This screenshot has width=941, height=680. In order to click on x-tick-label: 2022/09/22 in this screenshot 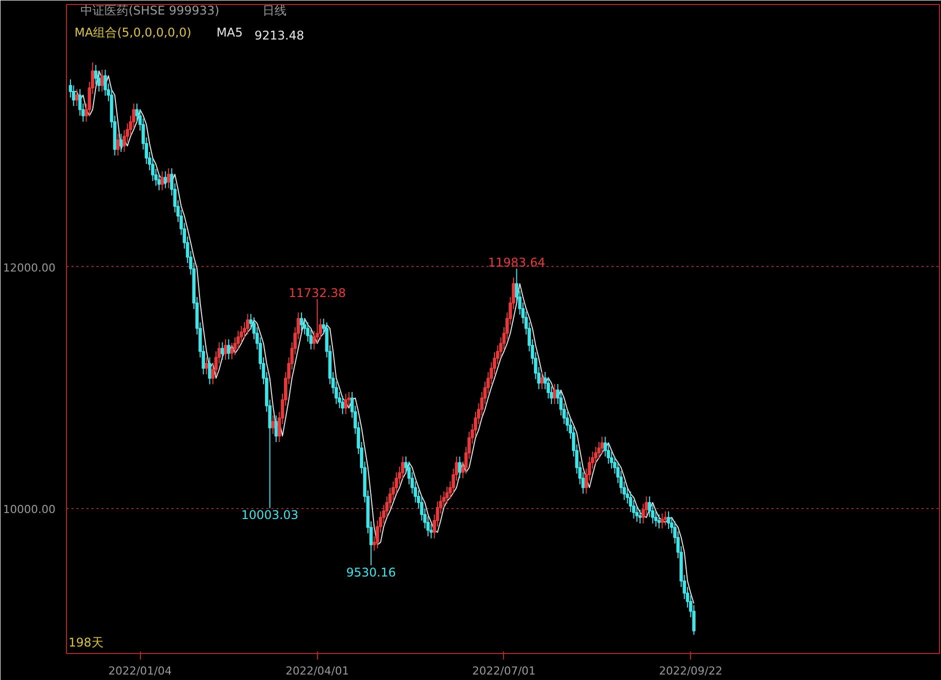, I will do `click(690, 671)`.